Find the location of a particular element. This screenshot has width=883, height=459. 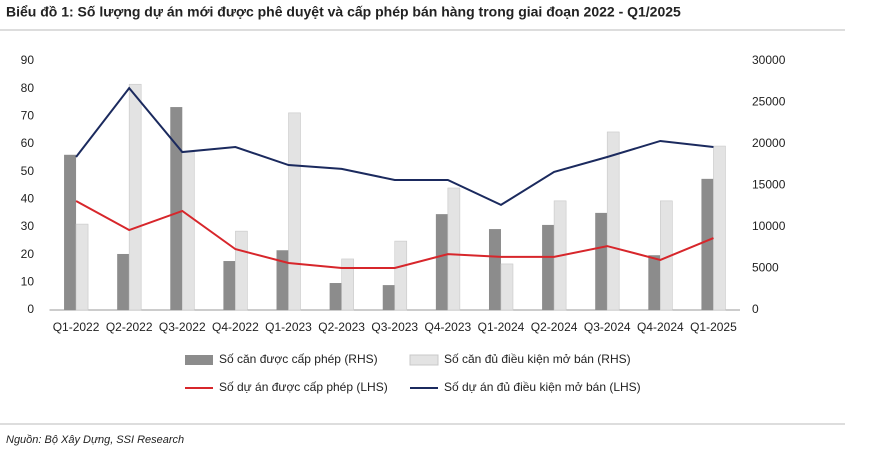

x-tick-label: Q1-2025 is located at coordinates (713, 327).